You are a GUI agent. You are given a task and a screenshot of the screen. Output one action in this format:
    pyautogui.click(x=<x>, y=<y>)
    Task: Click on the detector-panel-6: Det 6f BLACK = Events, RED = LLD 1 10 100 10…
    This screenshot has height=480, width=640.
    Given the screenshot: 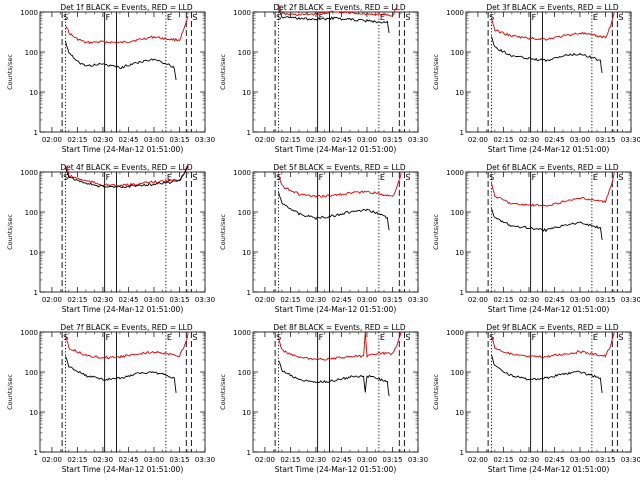 What is the action you would take?
    pyautogui.click(x=533, y=240)
    